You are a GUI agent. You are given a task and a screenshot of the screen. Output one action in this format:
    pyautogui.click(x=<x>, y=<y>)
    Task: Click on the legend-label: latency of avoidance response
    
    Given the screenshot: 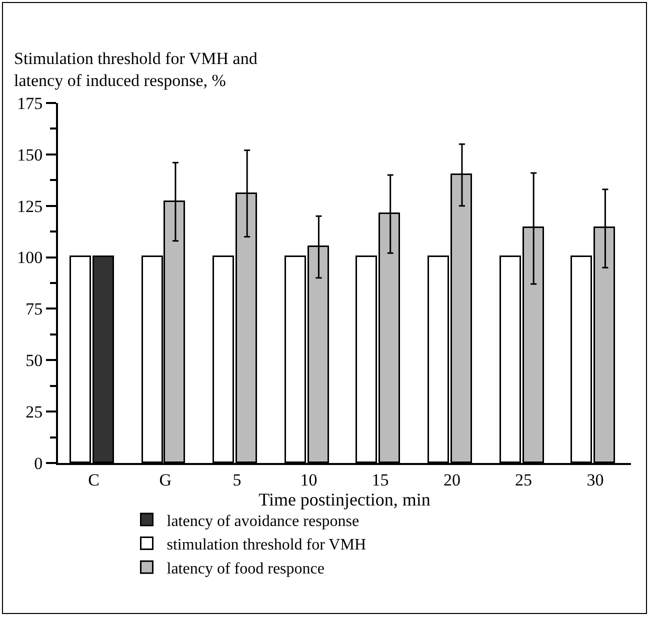 What is the action you would take?
    pyautogui.click(x=263, y=521)
    